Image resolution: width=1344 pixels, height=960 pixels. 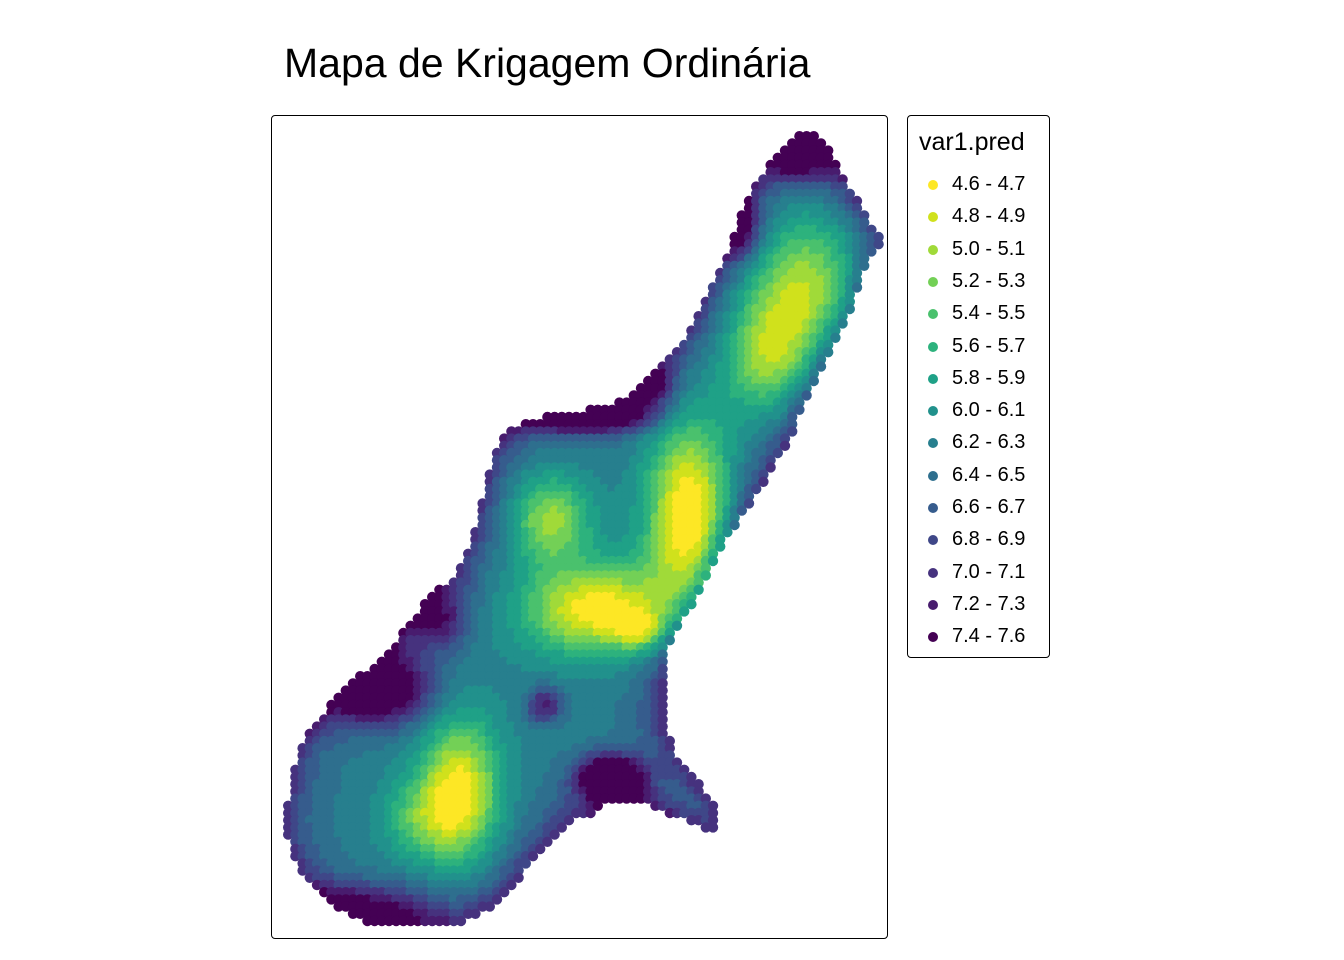 I want to click on legend-swatch, so click(x=933, y=185).